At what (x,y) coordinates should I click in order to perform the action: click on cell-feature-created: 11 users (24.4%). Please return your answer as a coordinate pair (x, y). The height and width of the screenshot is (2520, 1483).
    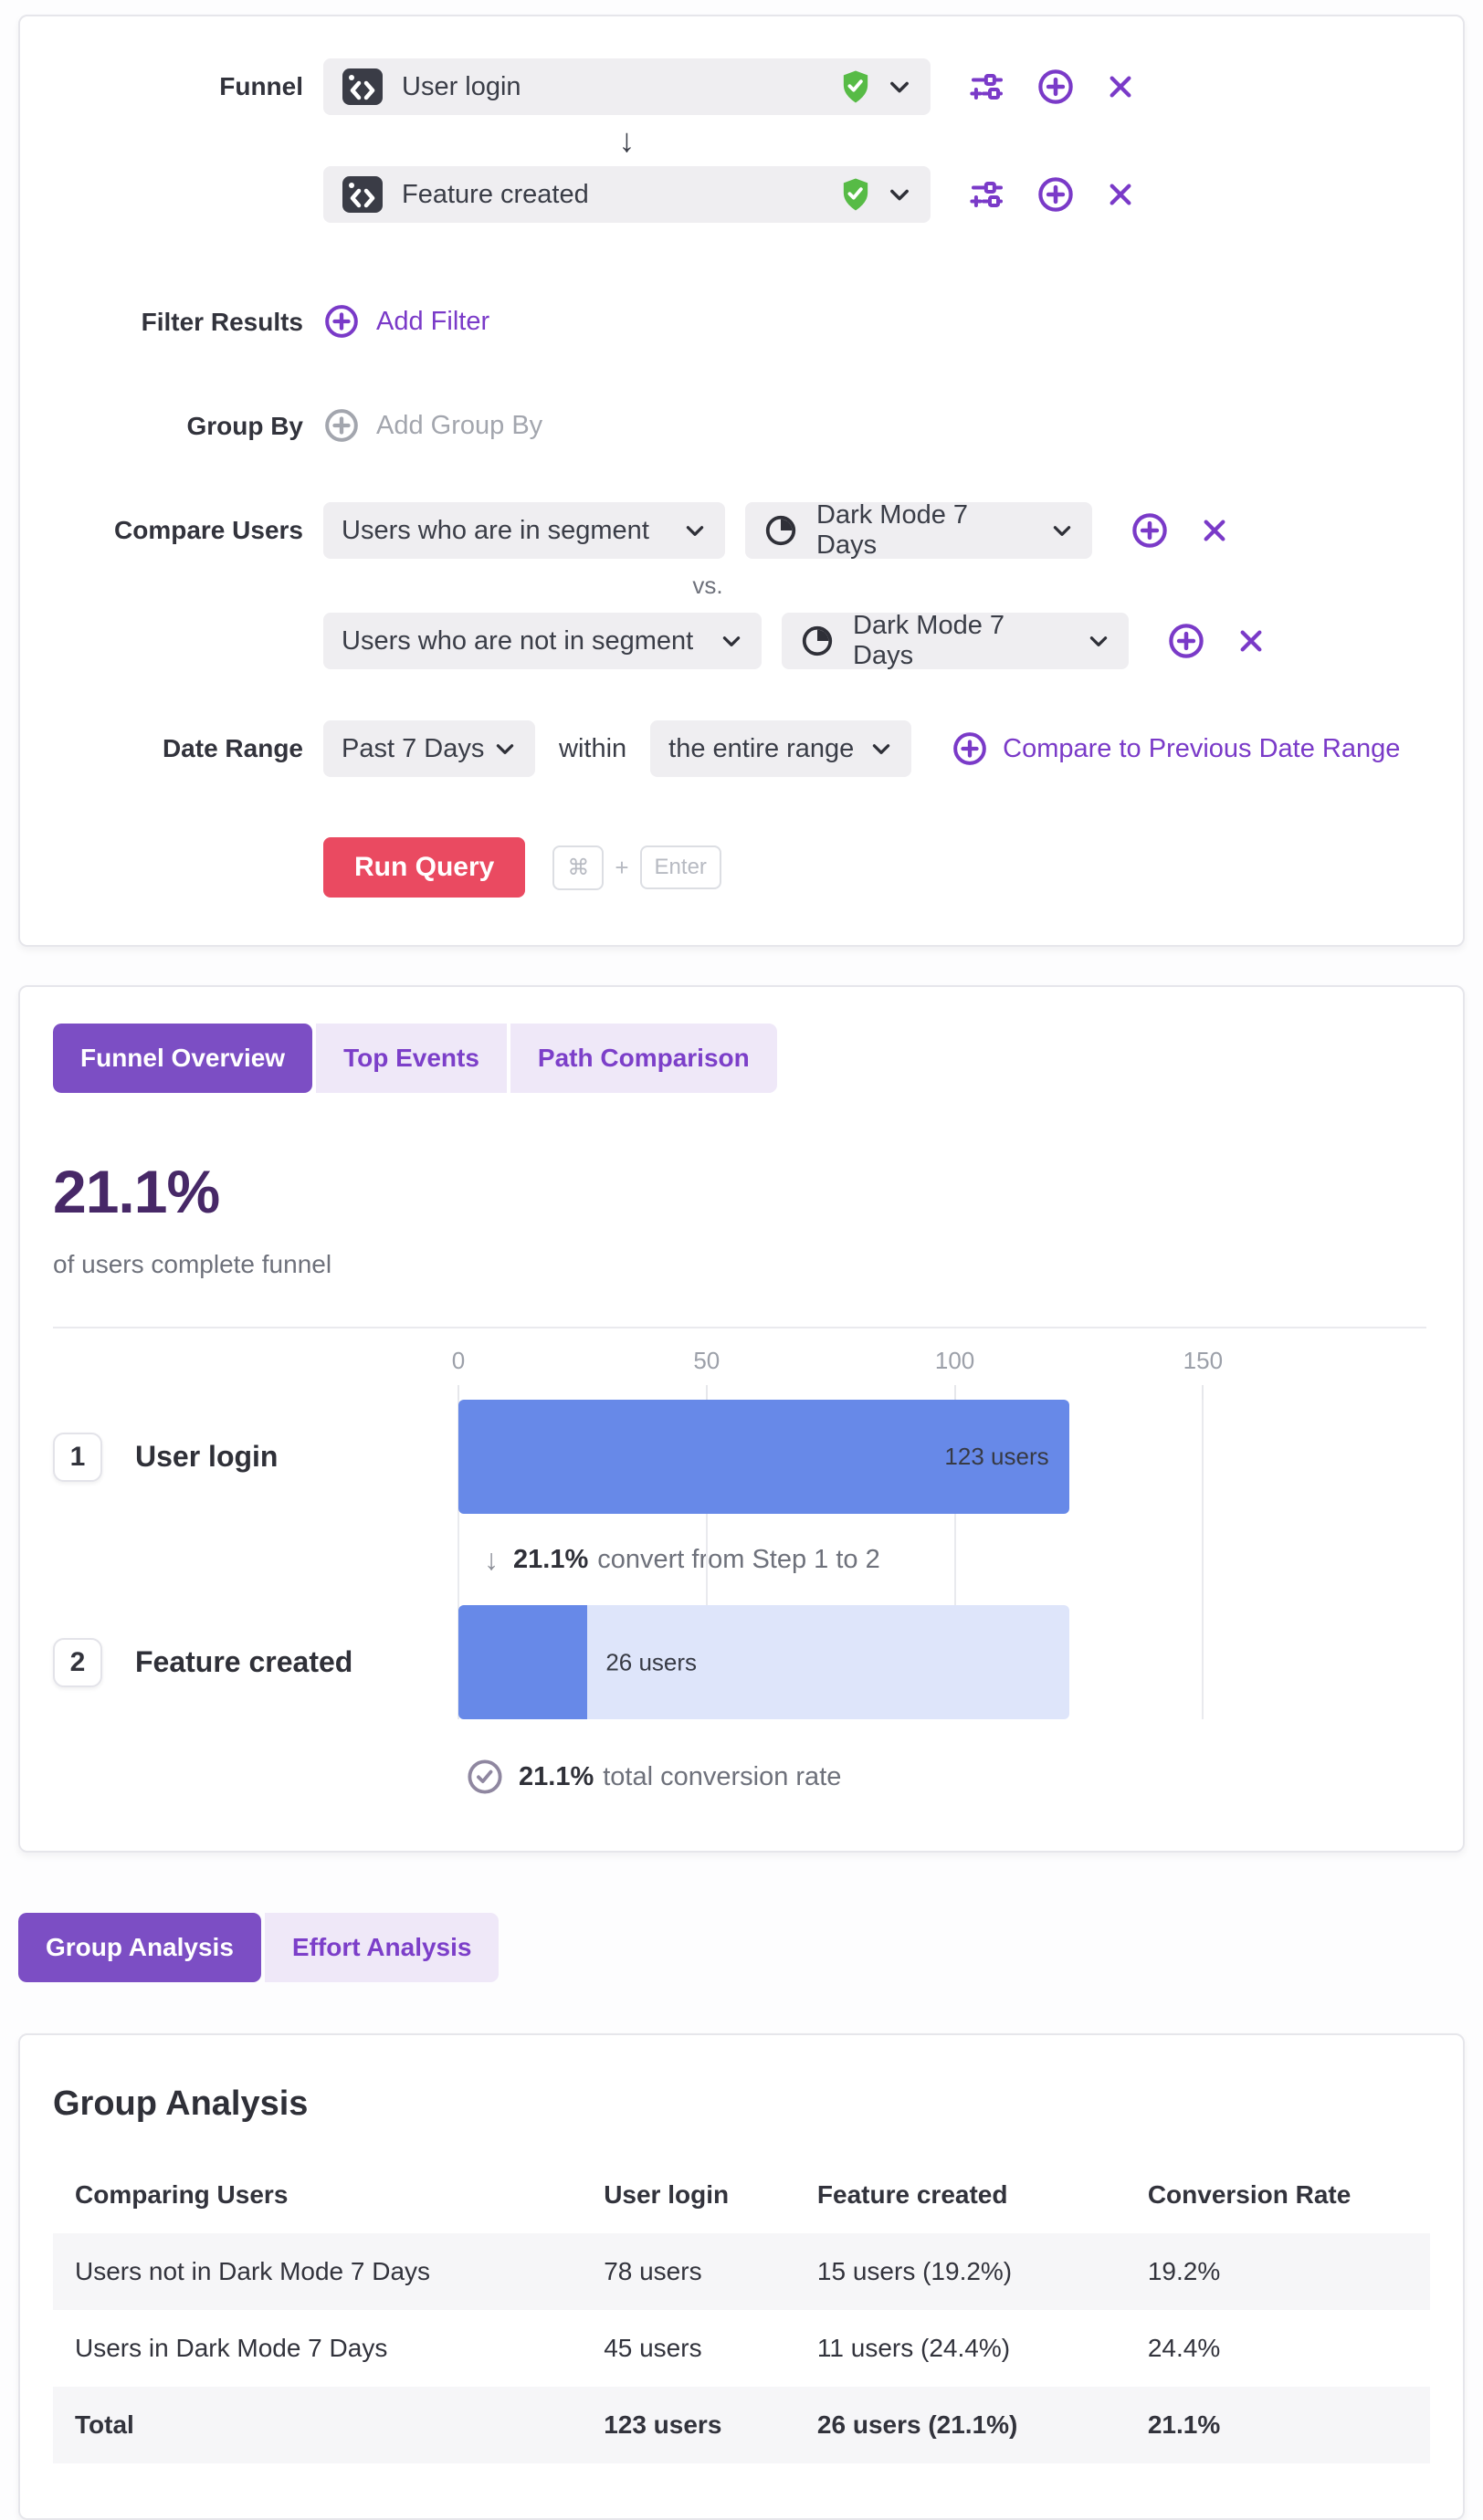
    Looking at the image, I should click on (914, 2348).